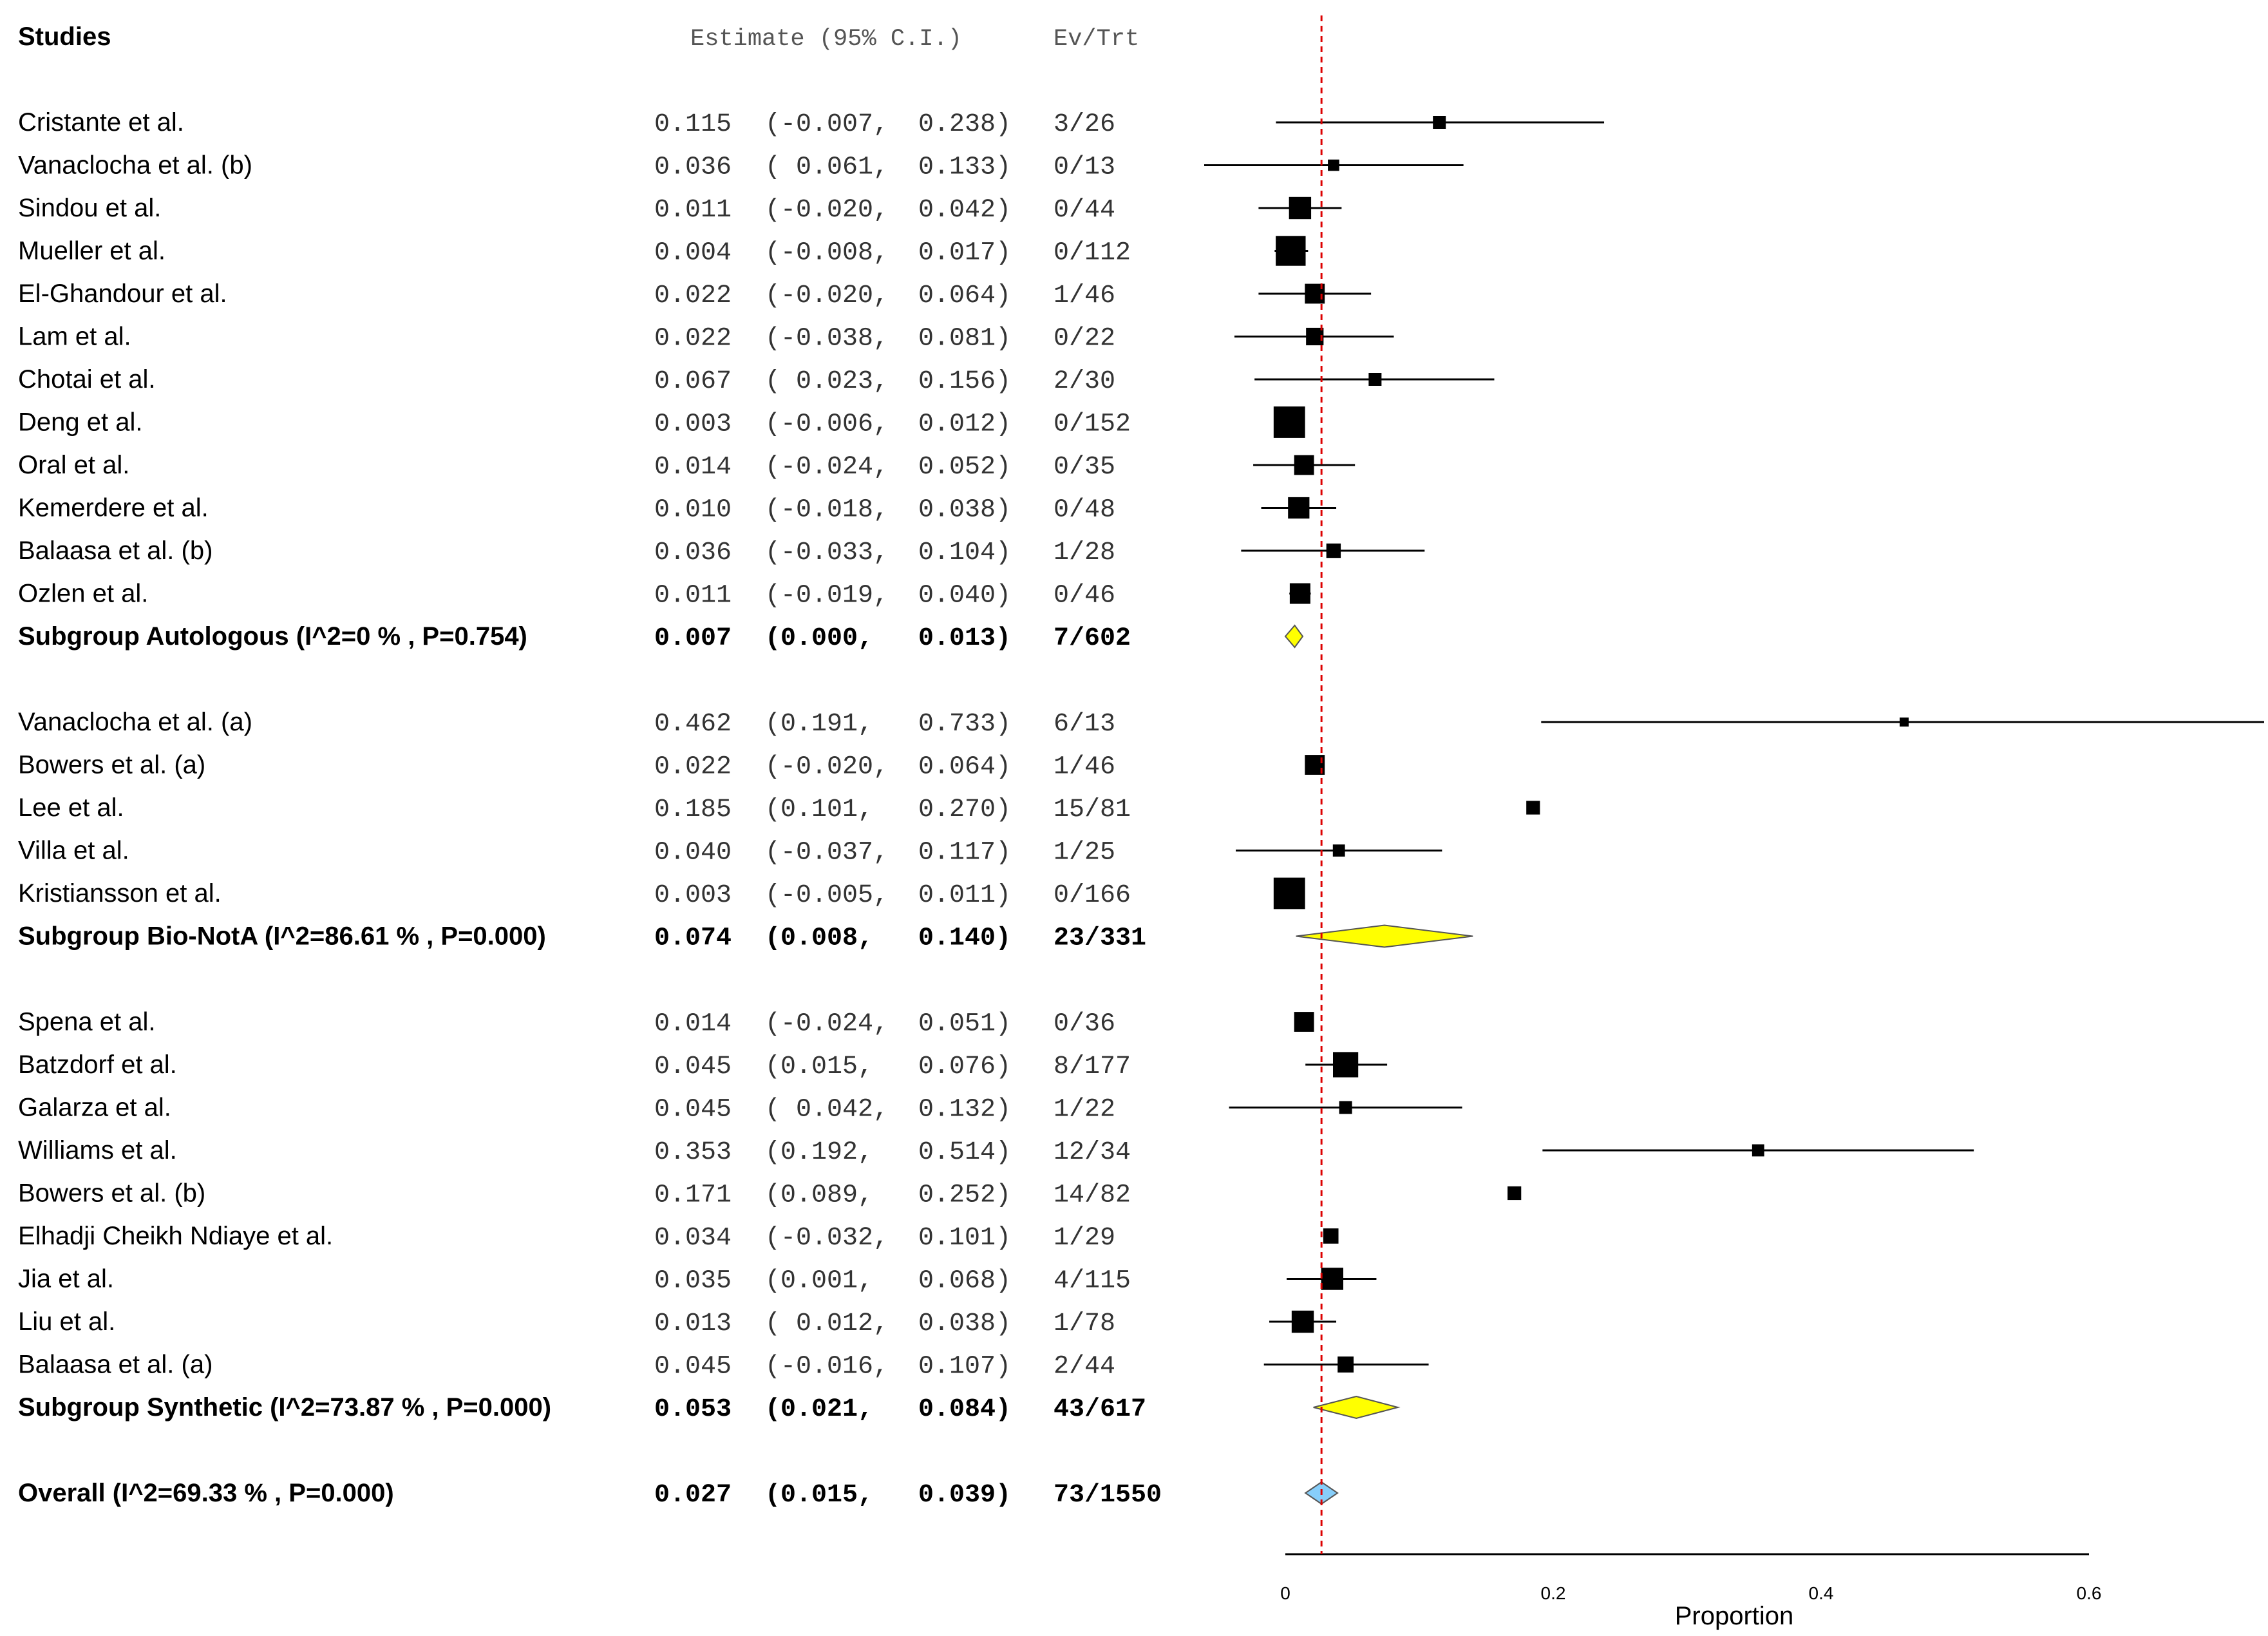 This screenshot has width=2268, height=1636. I want to click on evtrt-header: Ev/Trt, so click(1096, 39).